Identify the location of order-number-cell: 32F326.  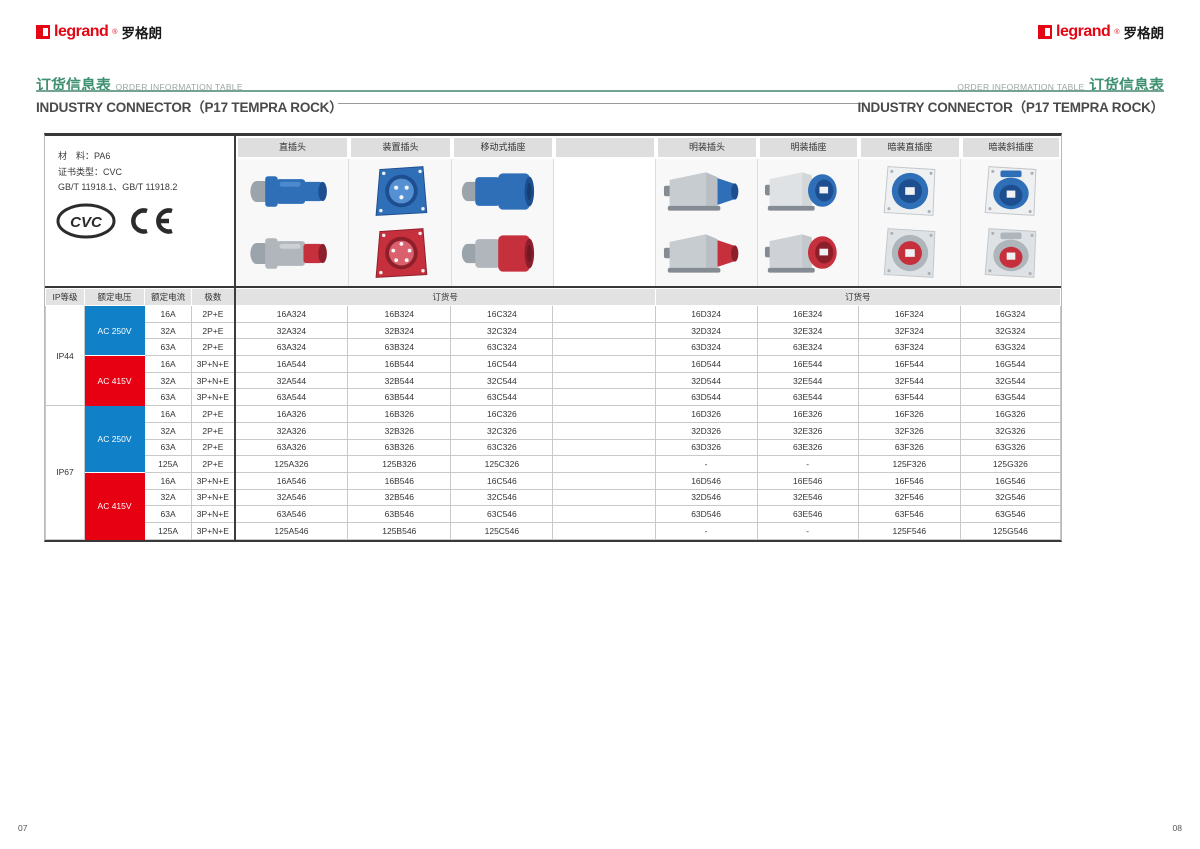
(909, 430).